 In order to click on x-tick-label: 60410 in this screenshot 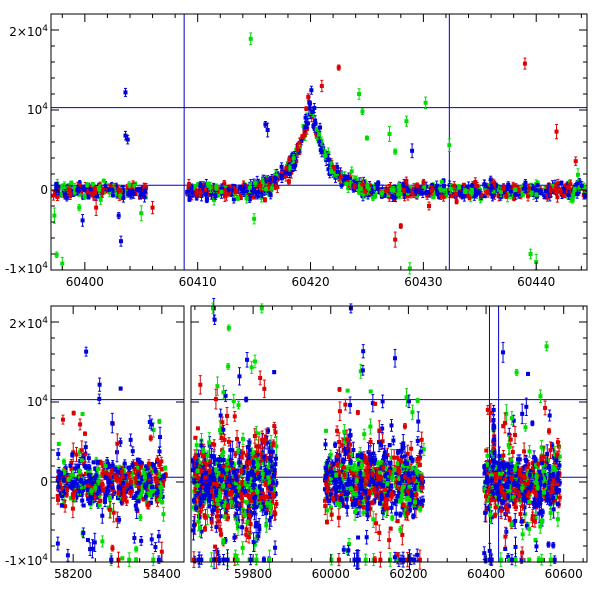, I will do `click(198, 282)`.